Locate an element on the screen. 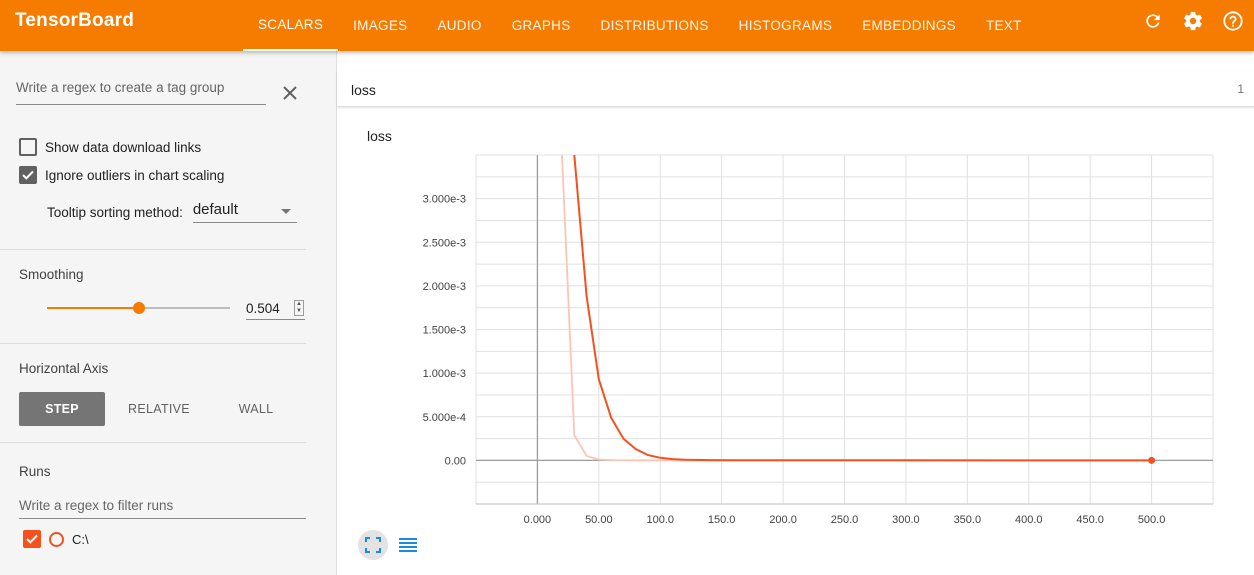 Image resolution: width=1254 pixels, height=575 pixels. axis-step-button: STEP is located at coordinates (62, 409).